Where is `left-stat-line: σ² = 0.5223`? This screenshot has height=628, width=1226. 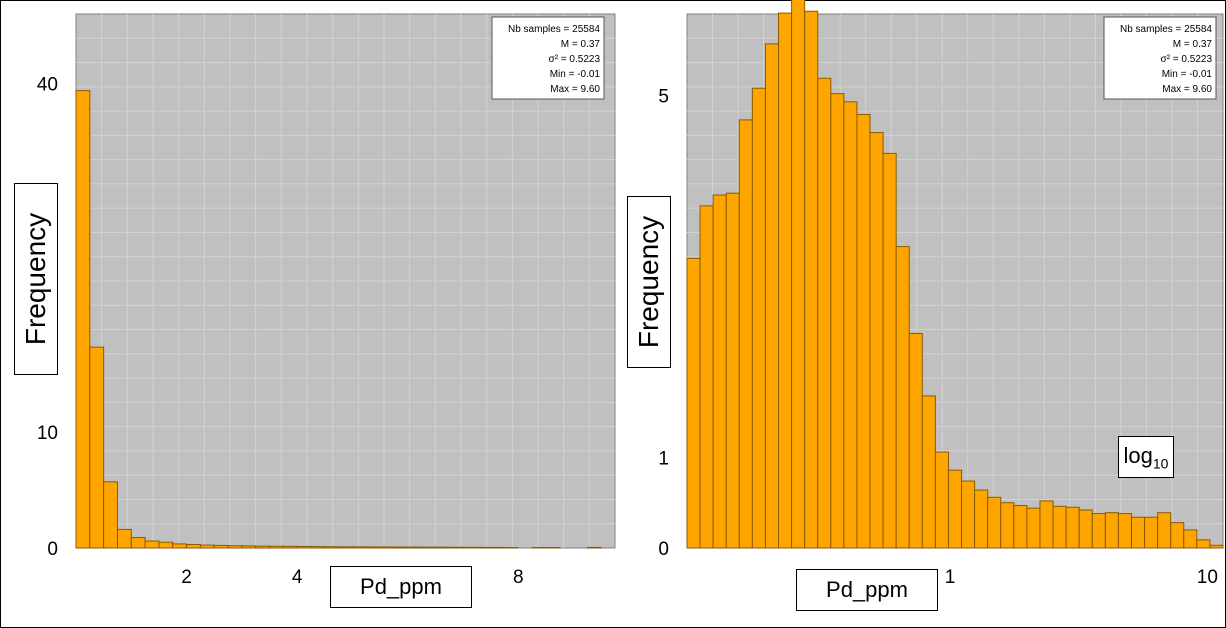 left-stat-line: σ² = 0.5223 is located at coordinates (575, 59).